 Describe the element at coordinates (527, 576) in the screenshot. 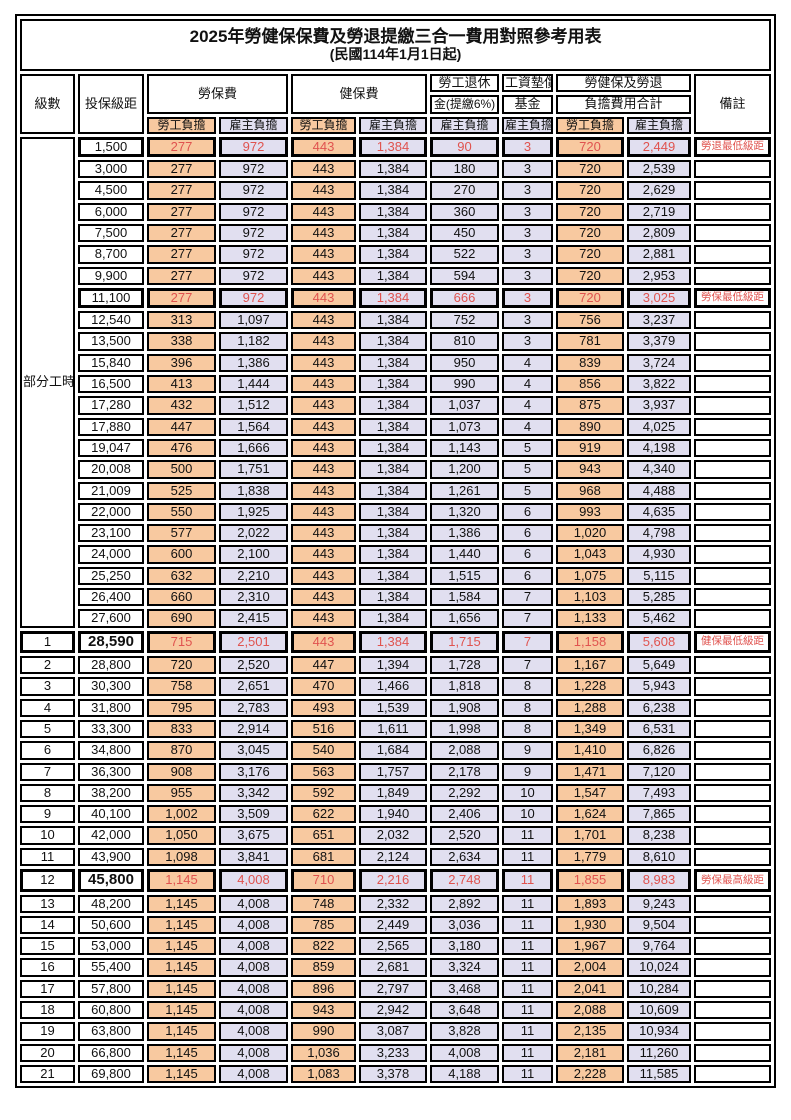

I see `cell-wage-fund-employer: 6` at that location.